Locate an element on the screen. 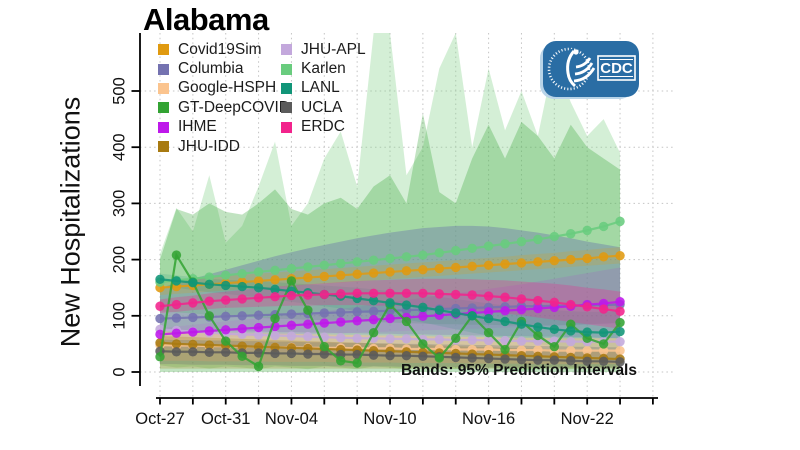  legend-item-covid19sim: Covid19Sim is located at coordinates (212, 49).